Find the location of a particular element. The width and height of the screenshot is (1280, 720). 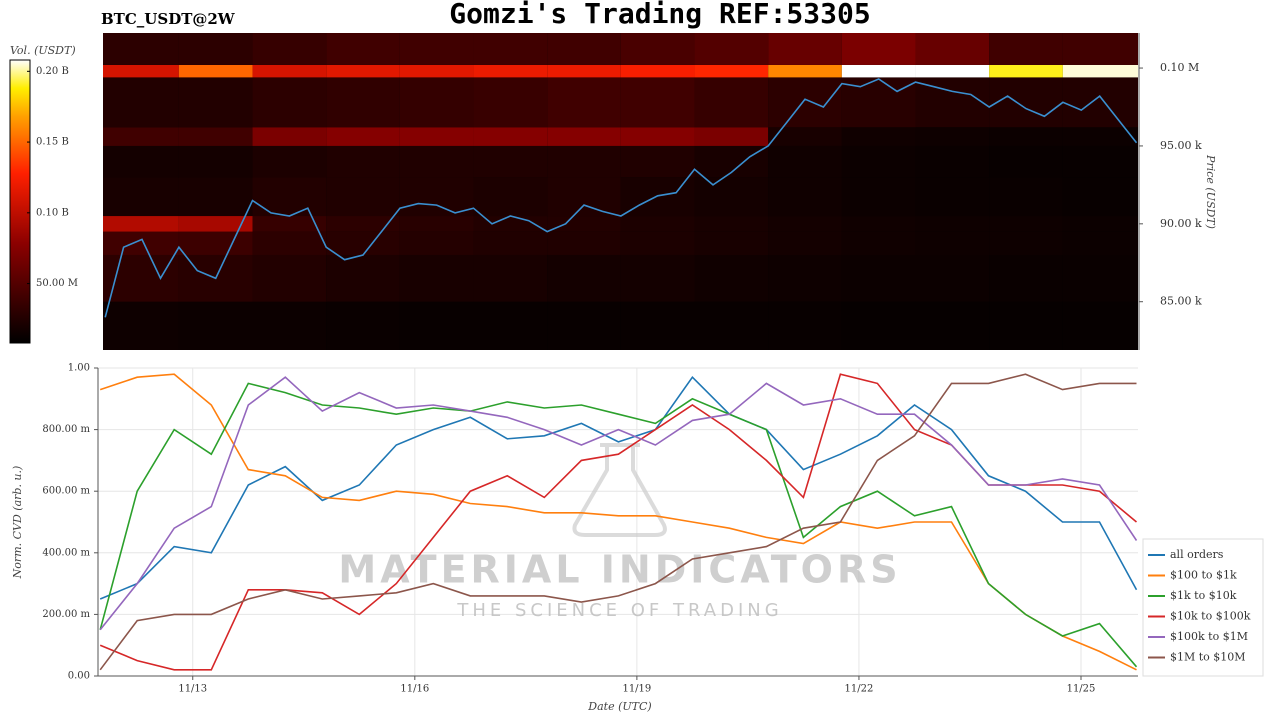

x-tick-label: 11/13 is located at coordinates (192, 689).